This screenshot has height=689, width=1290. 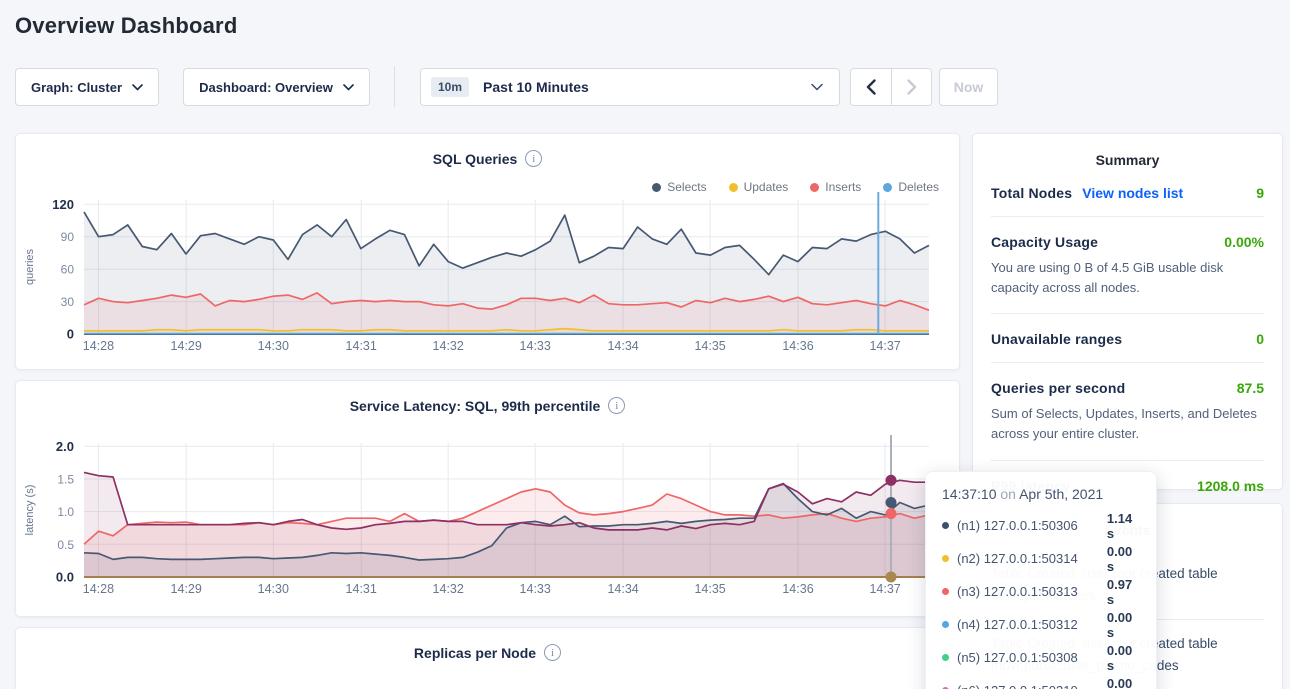 I want to click on graph-dropdown-label: Graph: Cluster, so click(x=76, y=87).